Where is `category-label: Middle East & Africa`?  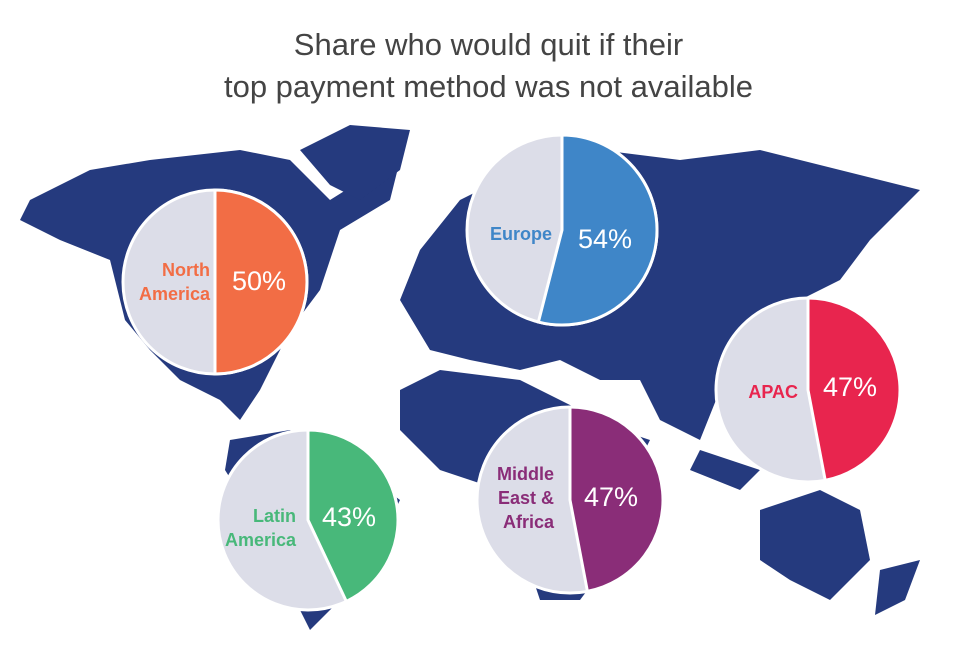 category-label: Middle East & Africa is located at coordinates (525, 498).